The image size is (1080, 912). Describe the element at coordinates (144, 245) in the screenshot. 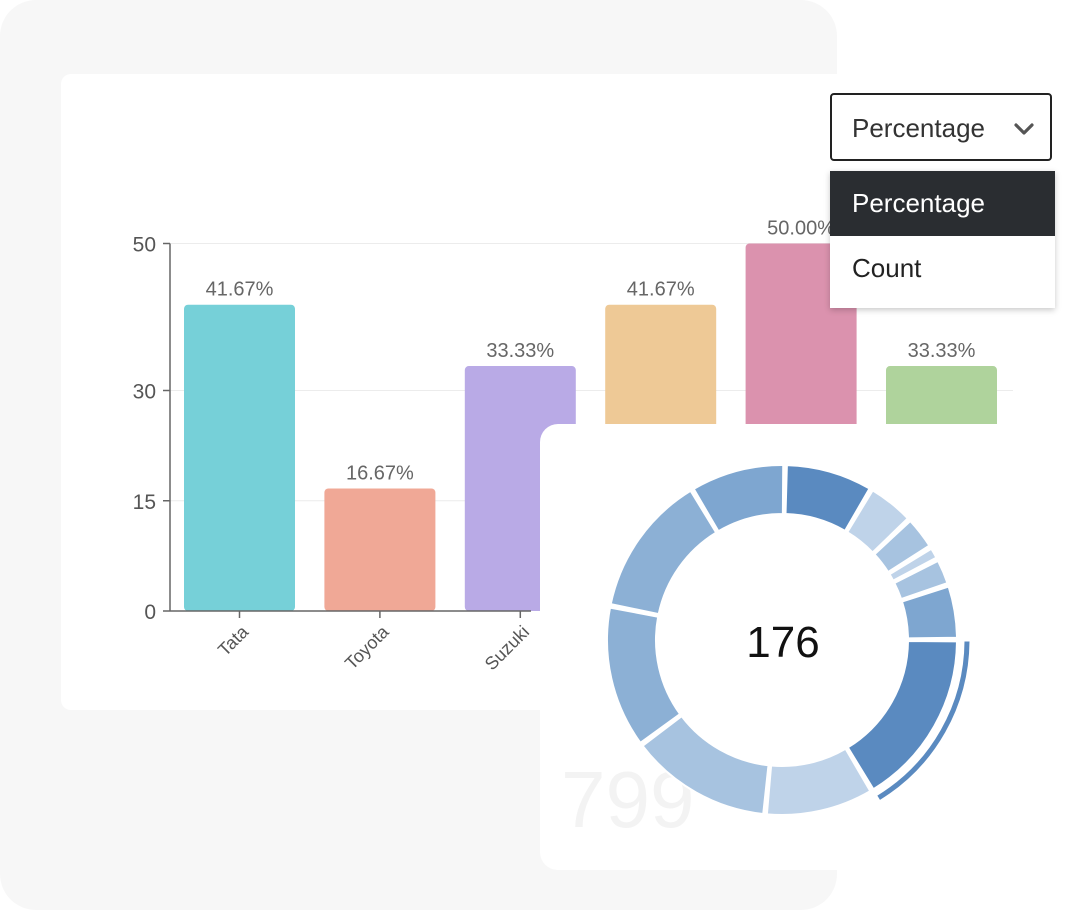

I see `y-tick-label: 50` at that location.